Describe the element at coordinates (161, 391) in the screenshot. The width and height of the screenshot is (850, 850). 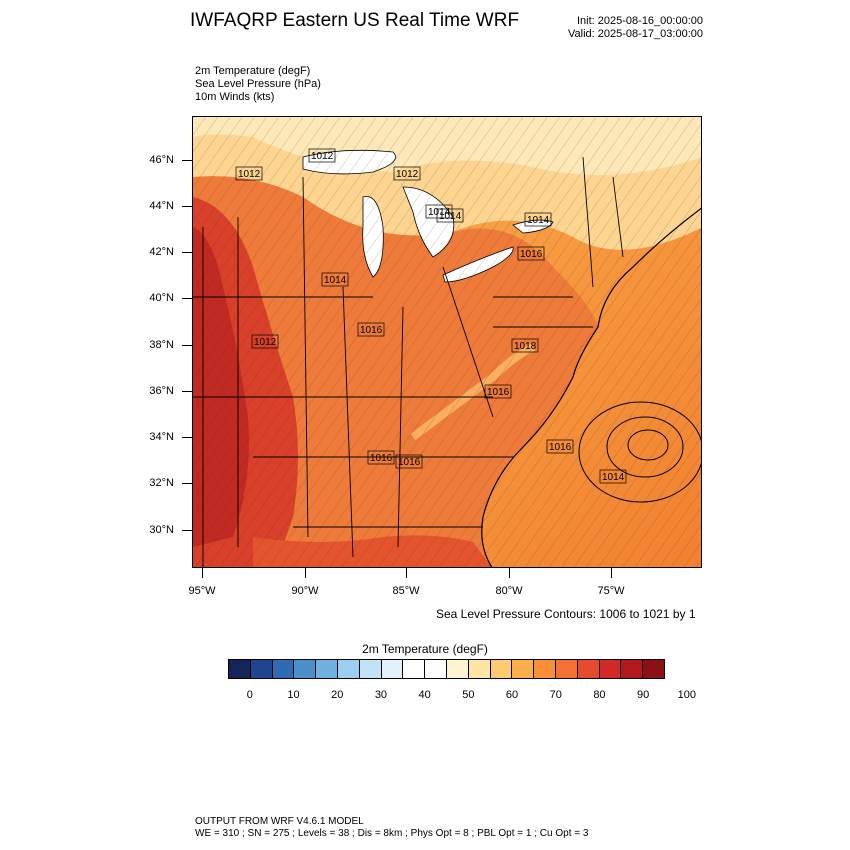
I see `lat-label-36: 36°N` at that location.